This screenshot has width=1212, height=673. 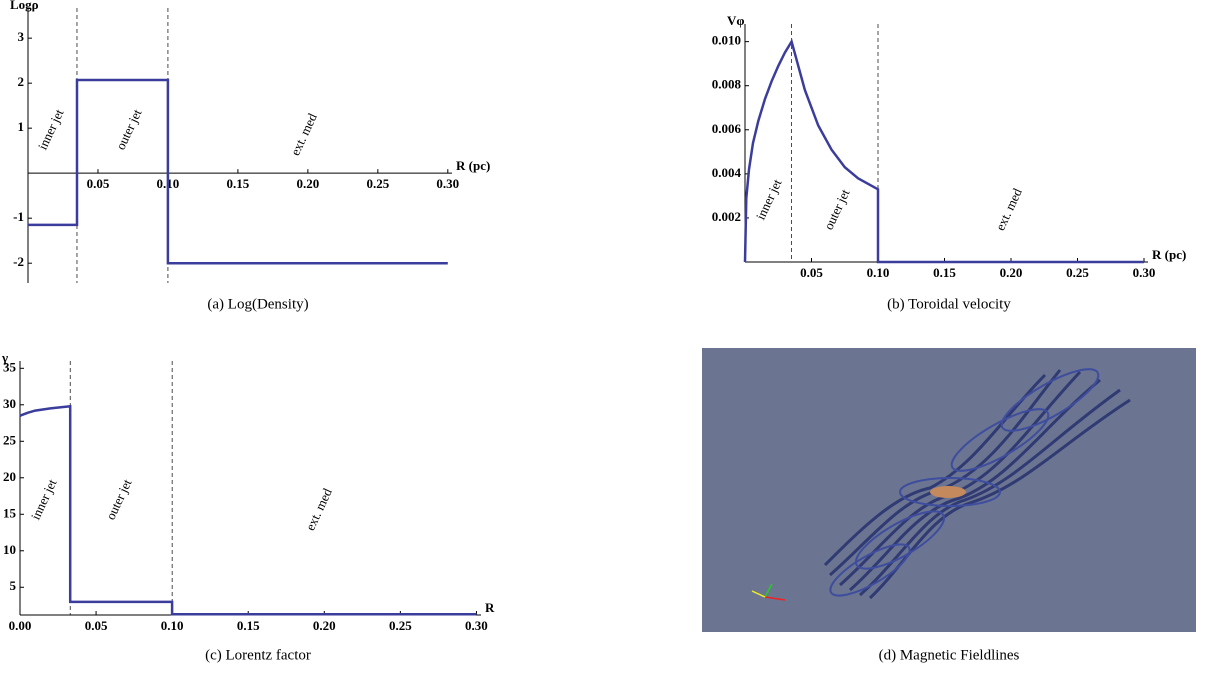 I want to click on y-tick-label: 3, so click(x=21, y=36).